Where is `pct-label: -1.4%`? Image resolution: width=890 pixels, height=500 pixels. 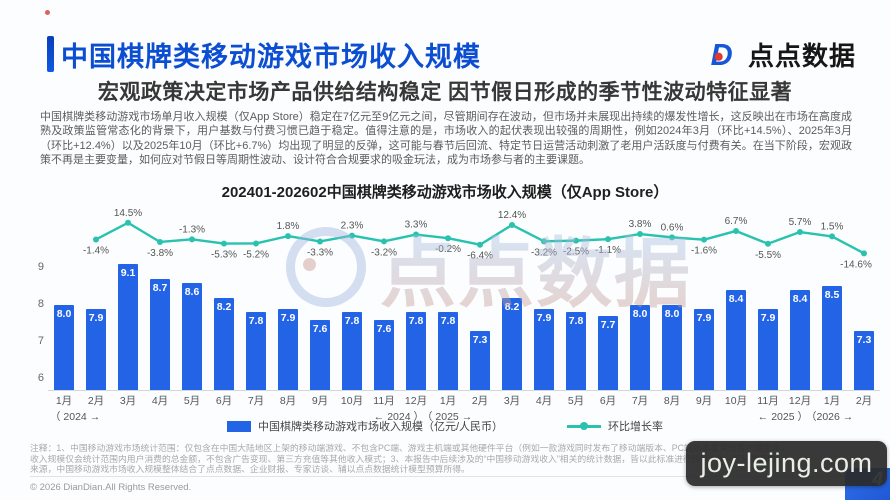
pct-label: -1.4% is located at coordinates (96, 250).